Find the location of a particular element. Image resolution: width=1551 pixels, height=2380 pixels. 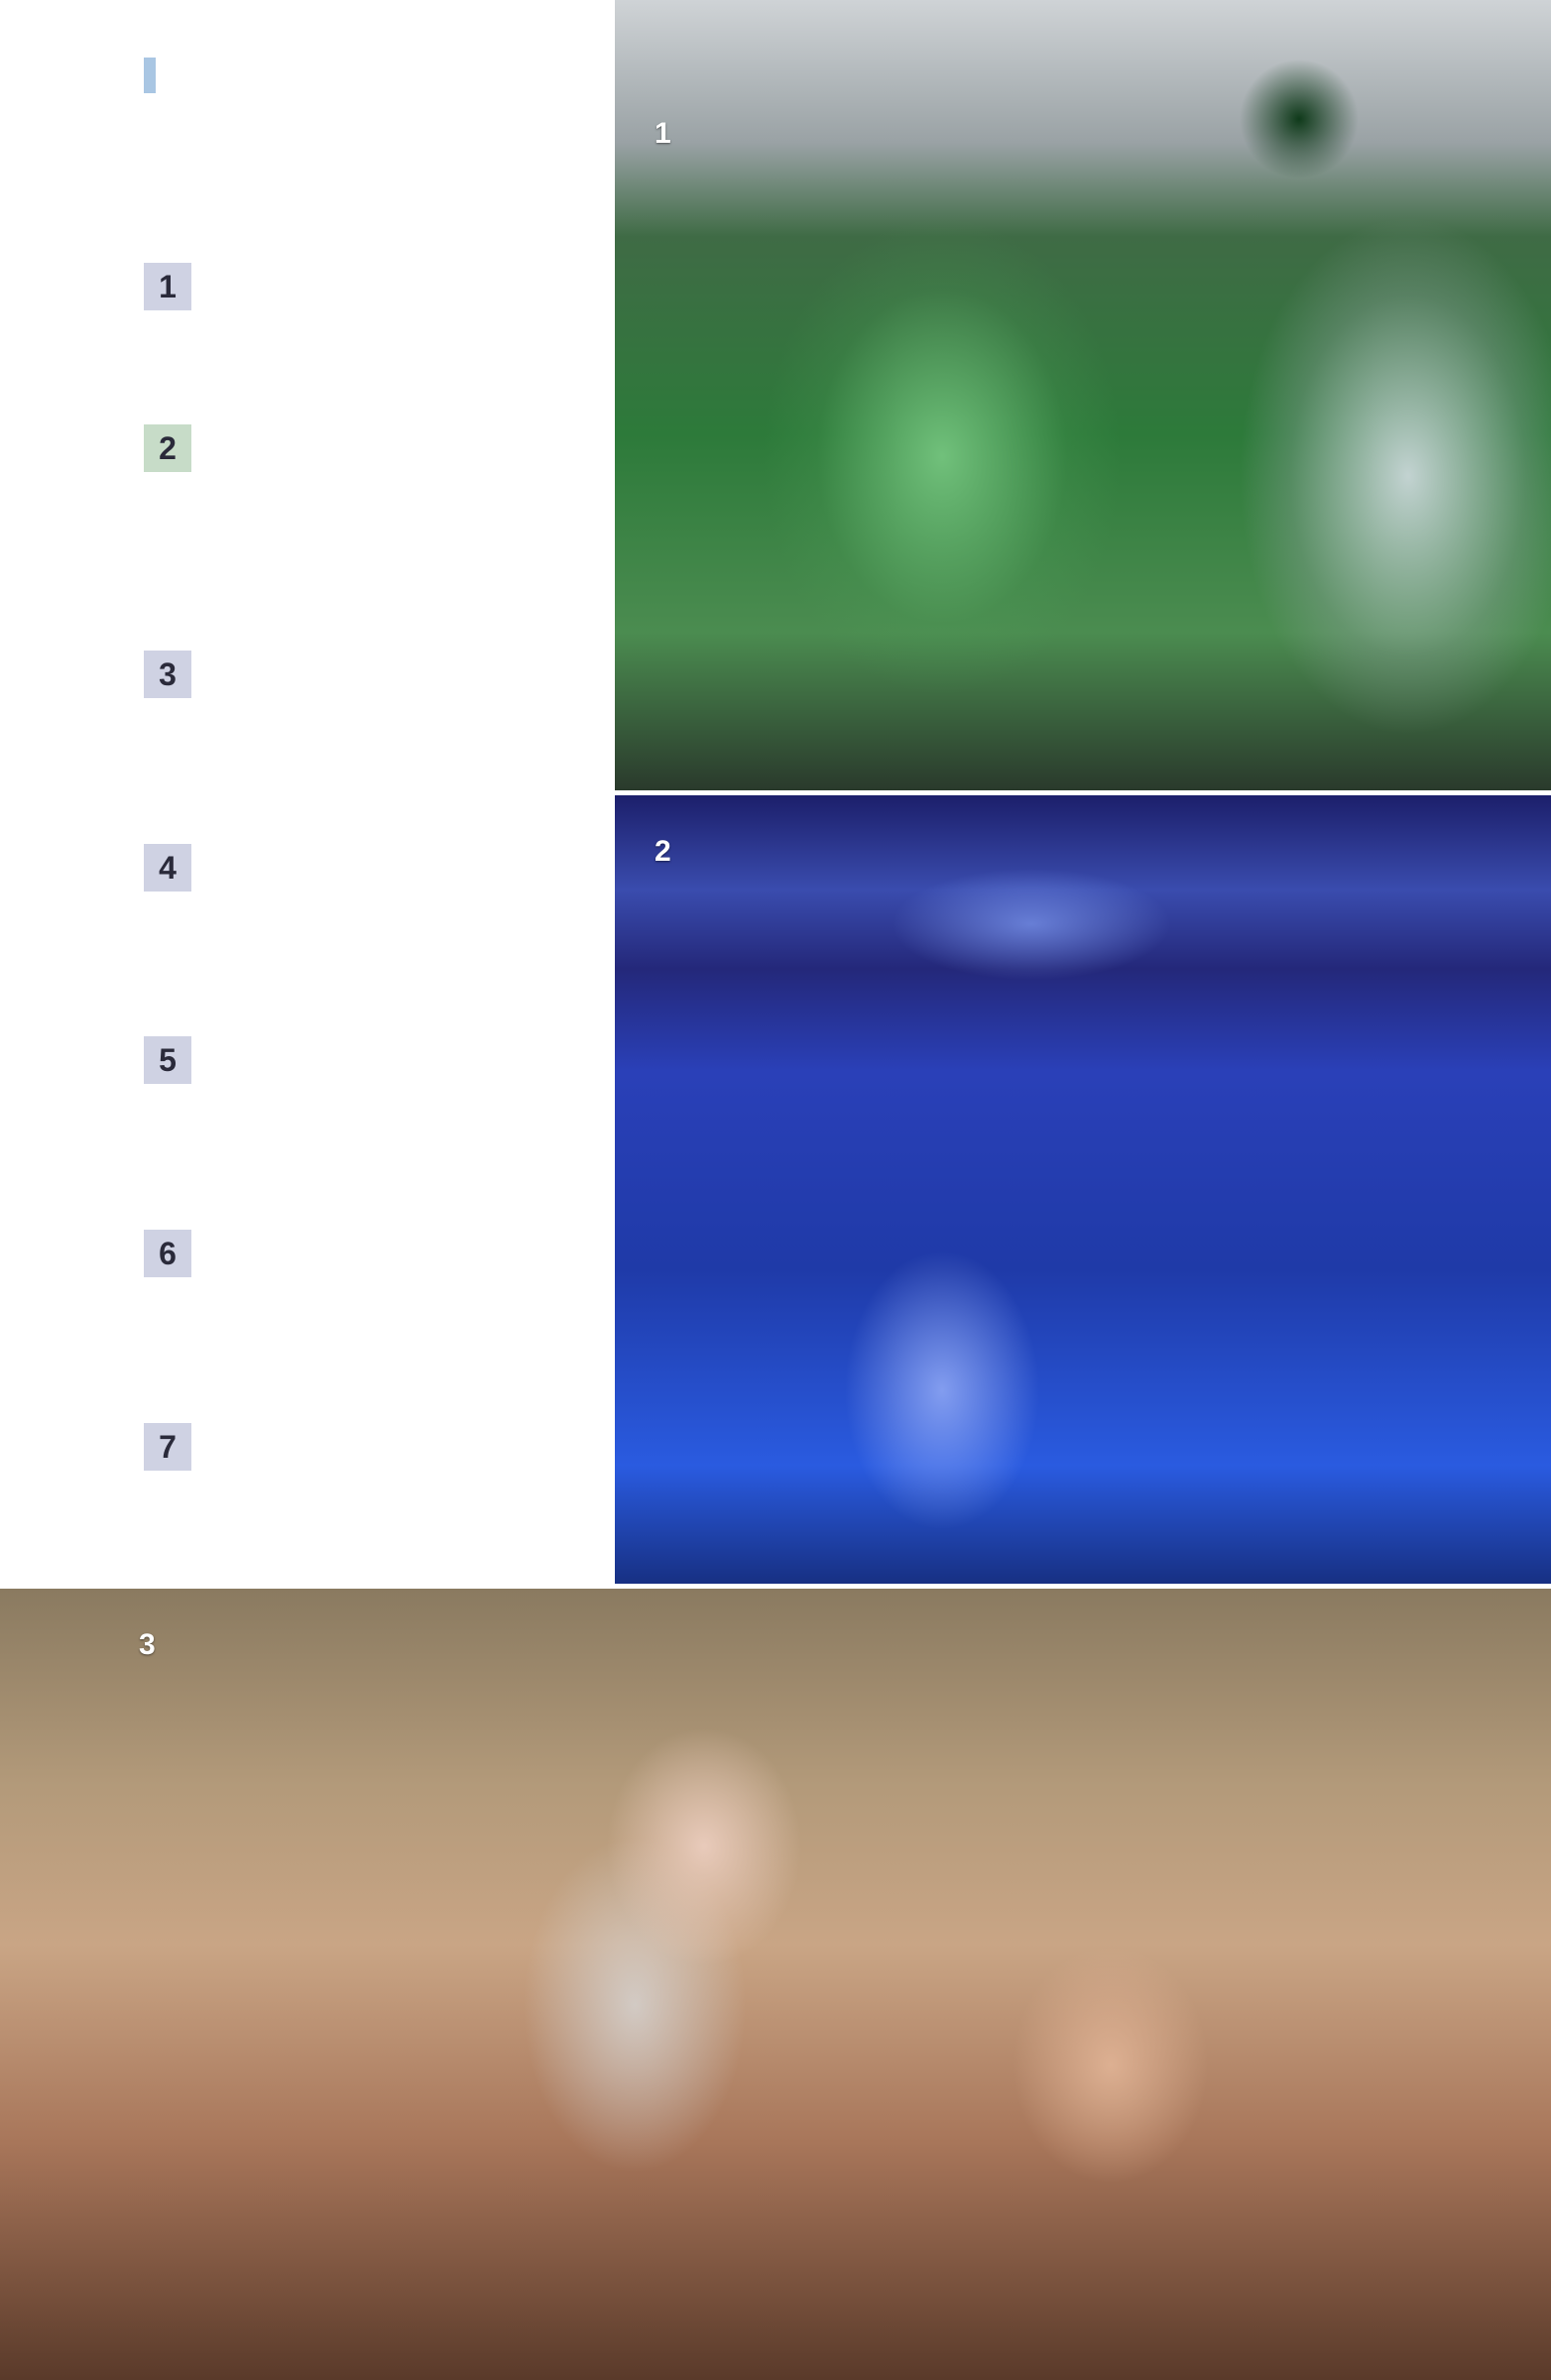

number-badge-3: 3 is located at coordinates (167, 674).